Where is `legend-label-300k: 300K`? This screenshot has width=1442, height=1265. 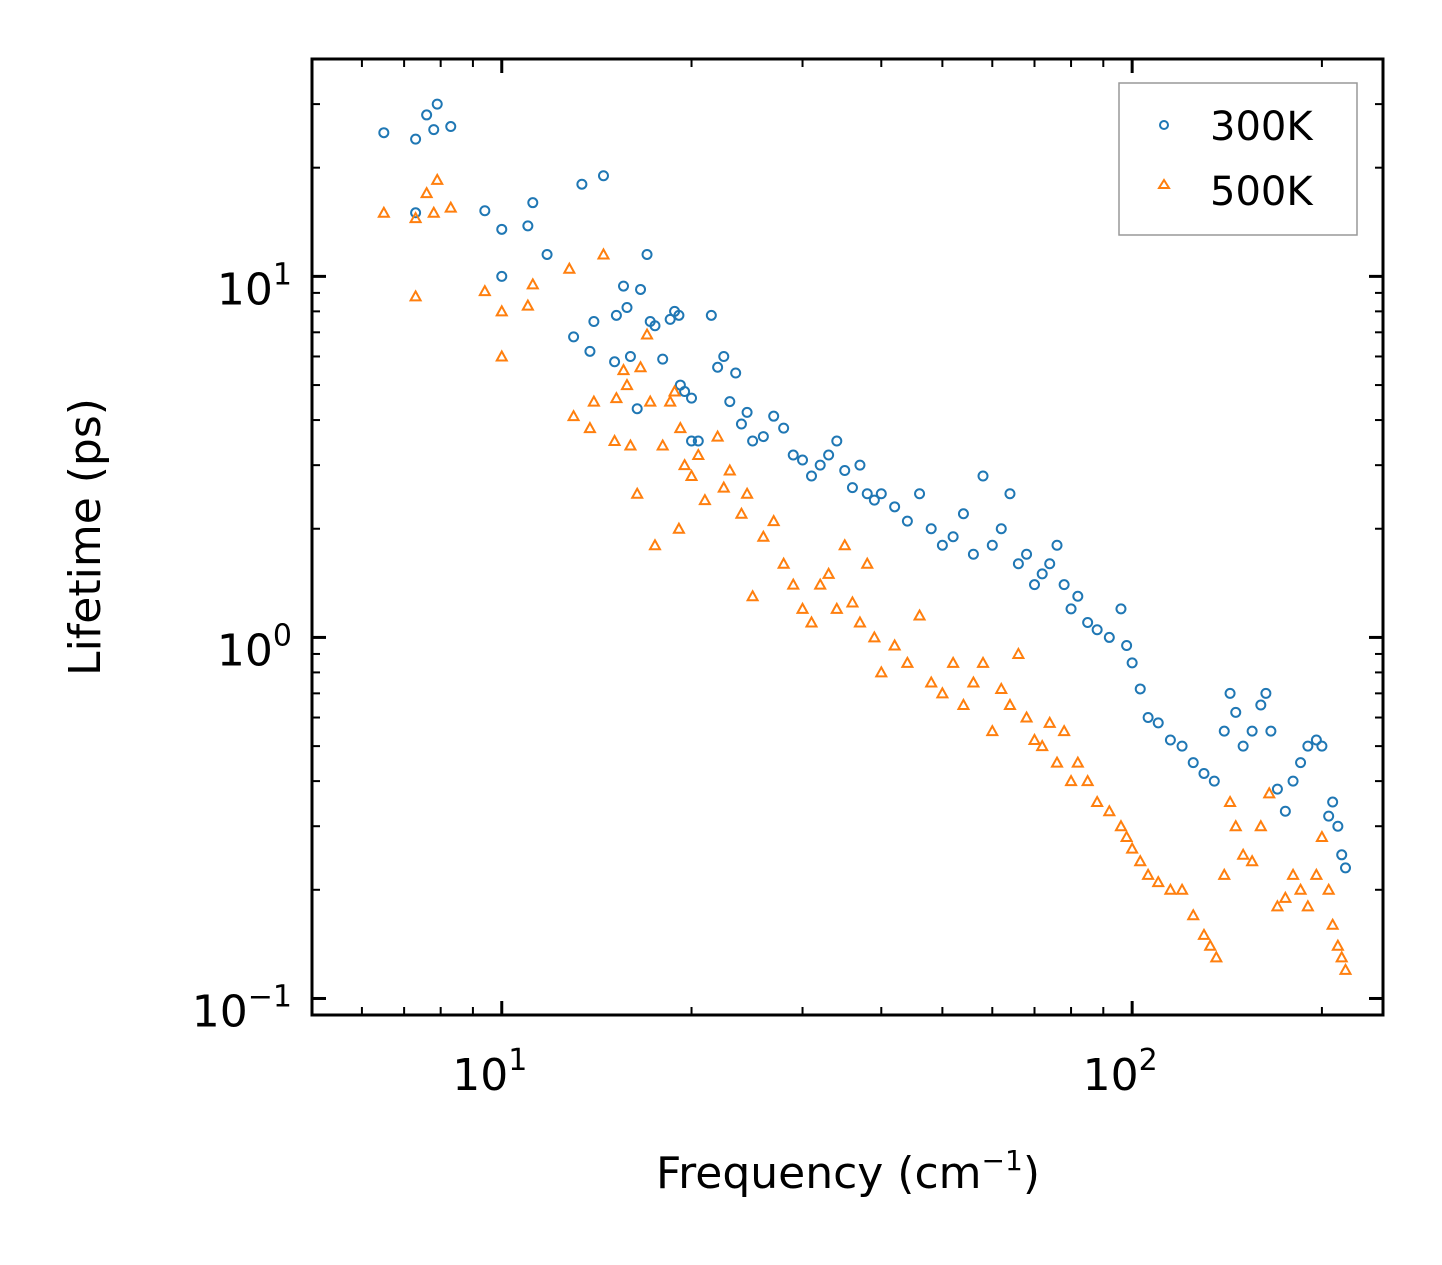 legend-label-300k: 300K is located at coordinates (1262, 127).